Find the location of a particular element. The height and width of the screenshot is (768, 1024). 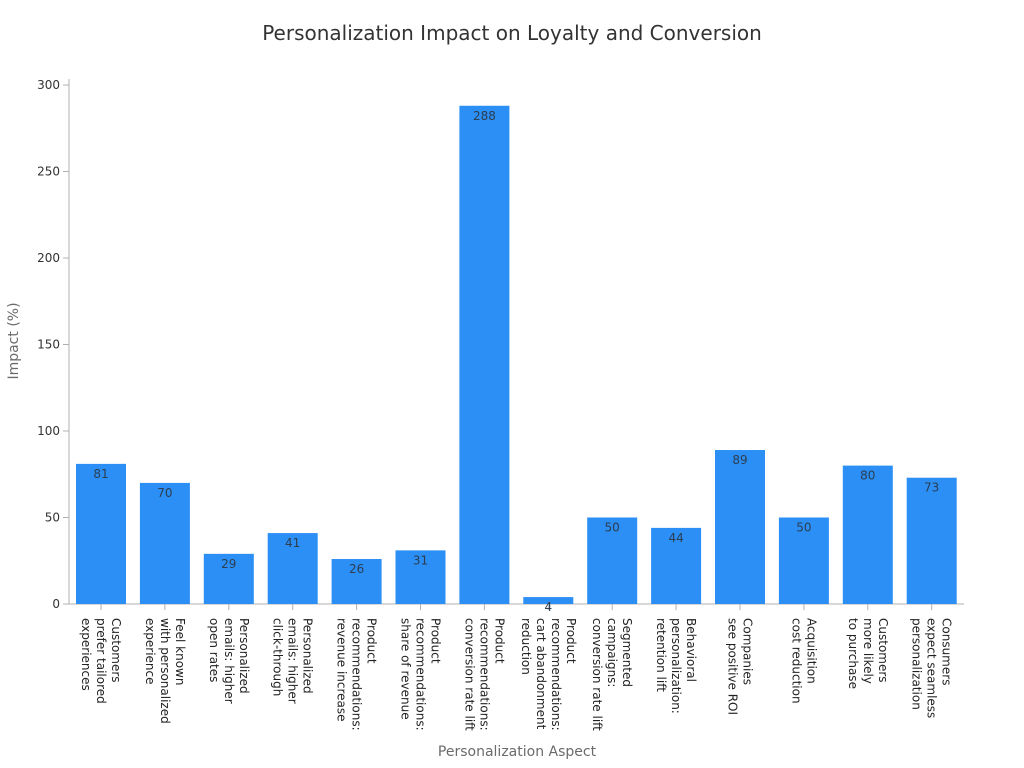

bar-value-label: 80 is located at coordinates (867, 476).